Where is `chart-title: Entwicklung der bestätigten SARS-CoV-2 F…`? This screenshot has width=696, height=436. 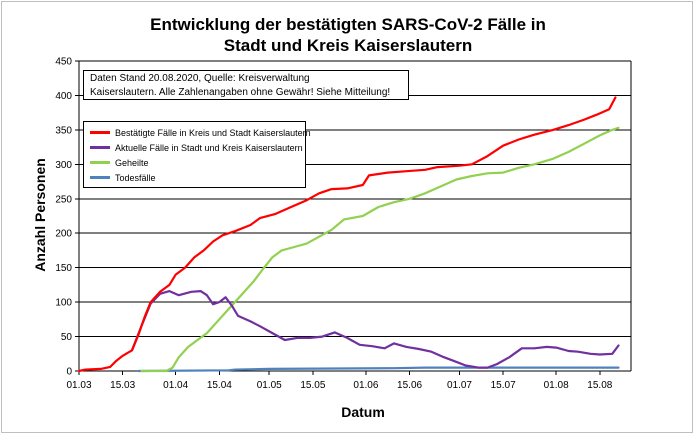
chart-title: Entwicklung der bestätigten SARS-CoV-2 F… is located at coordinates (348, 35).